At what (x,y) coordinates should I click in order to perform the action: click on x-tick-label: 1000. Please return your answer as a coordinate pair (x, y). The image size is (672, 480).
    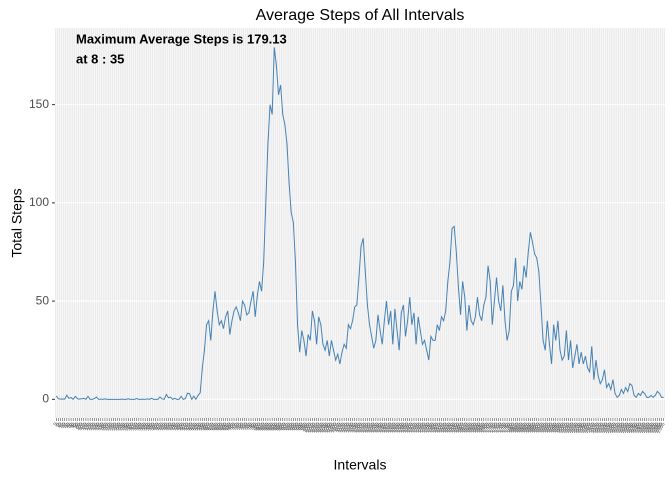
    Looking at the image, I should click on (307, 427).